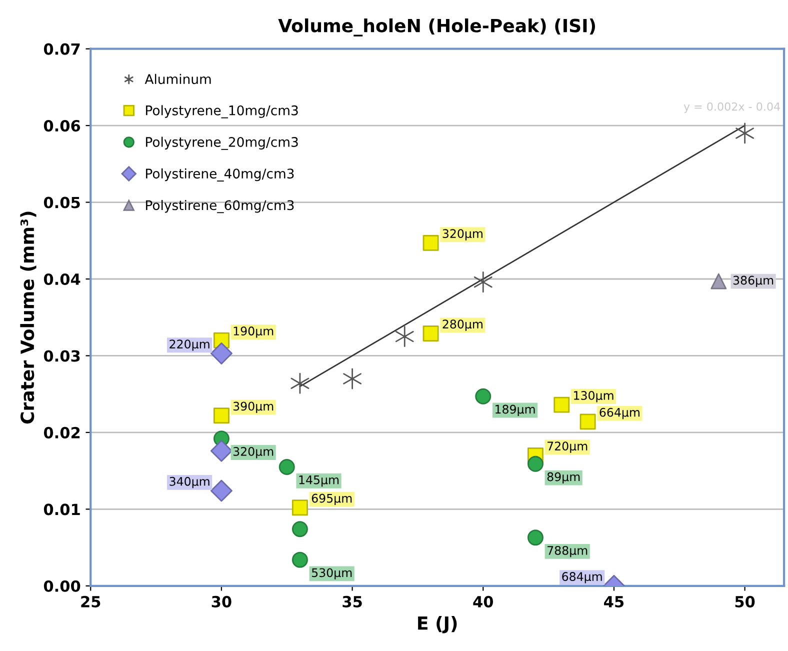  Describe the element at coordinates (222, 602) in the screenshot. I see `x-tick-label: 30` at that location.